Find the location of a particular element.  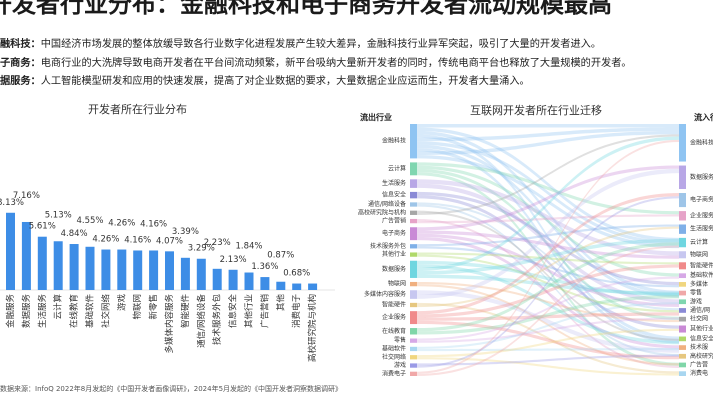

sankey-left-label: 消费电子 is located at coordinates (394, 373).